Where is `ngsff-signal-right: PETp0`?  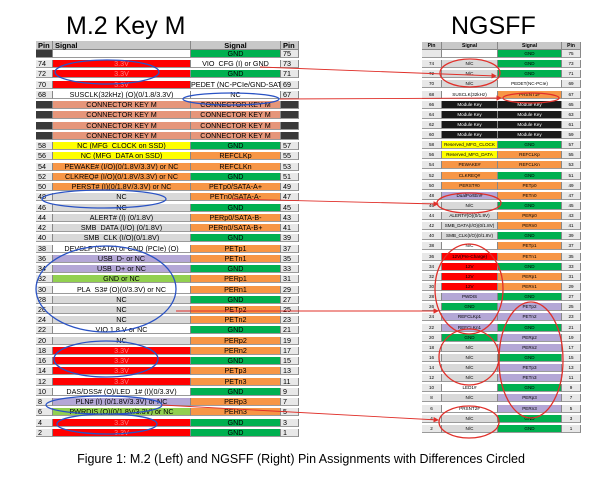 ngsff-signal-right: PETp0 is located at coordinates (530, 185).